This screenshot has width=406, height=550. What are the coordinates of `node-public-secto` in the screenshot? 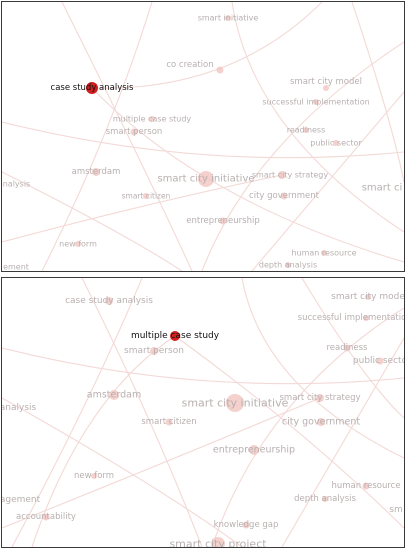 It's located at (380, 361).